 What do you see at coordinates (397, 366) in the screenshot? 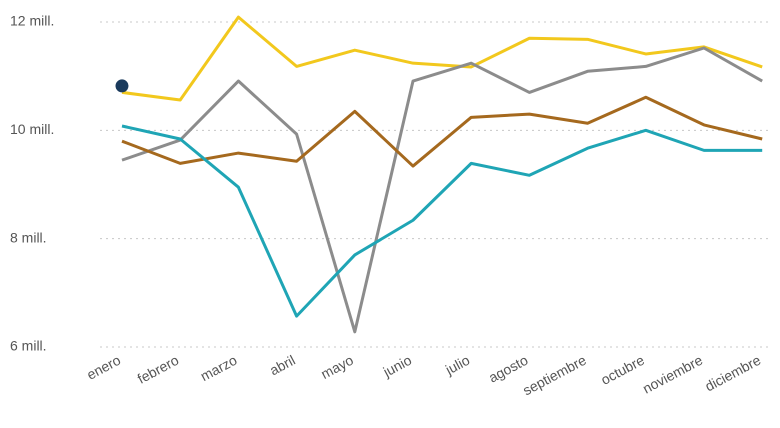
I see `x-tick-label: junio` at bounding box center [397, 366].